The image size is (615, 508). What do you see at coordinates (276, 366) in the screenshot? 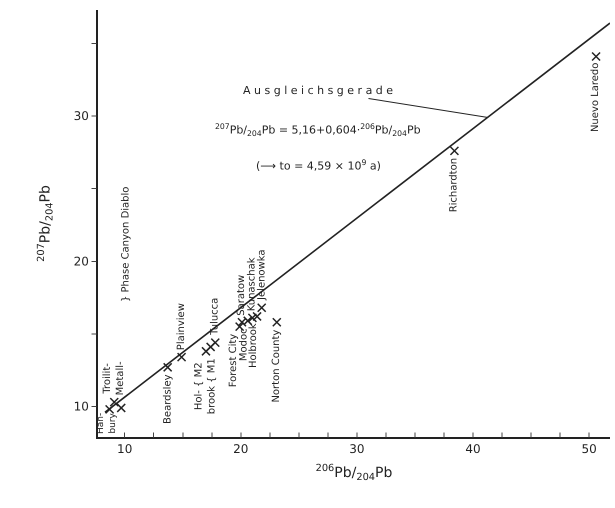
I see `annotation: Norton County` at bounding box center [276, 366].